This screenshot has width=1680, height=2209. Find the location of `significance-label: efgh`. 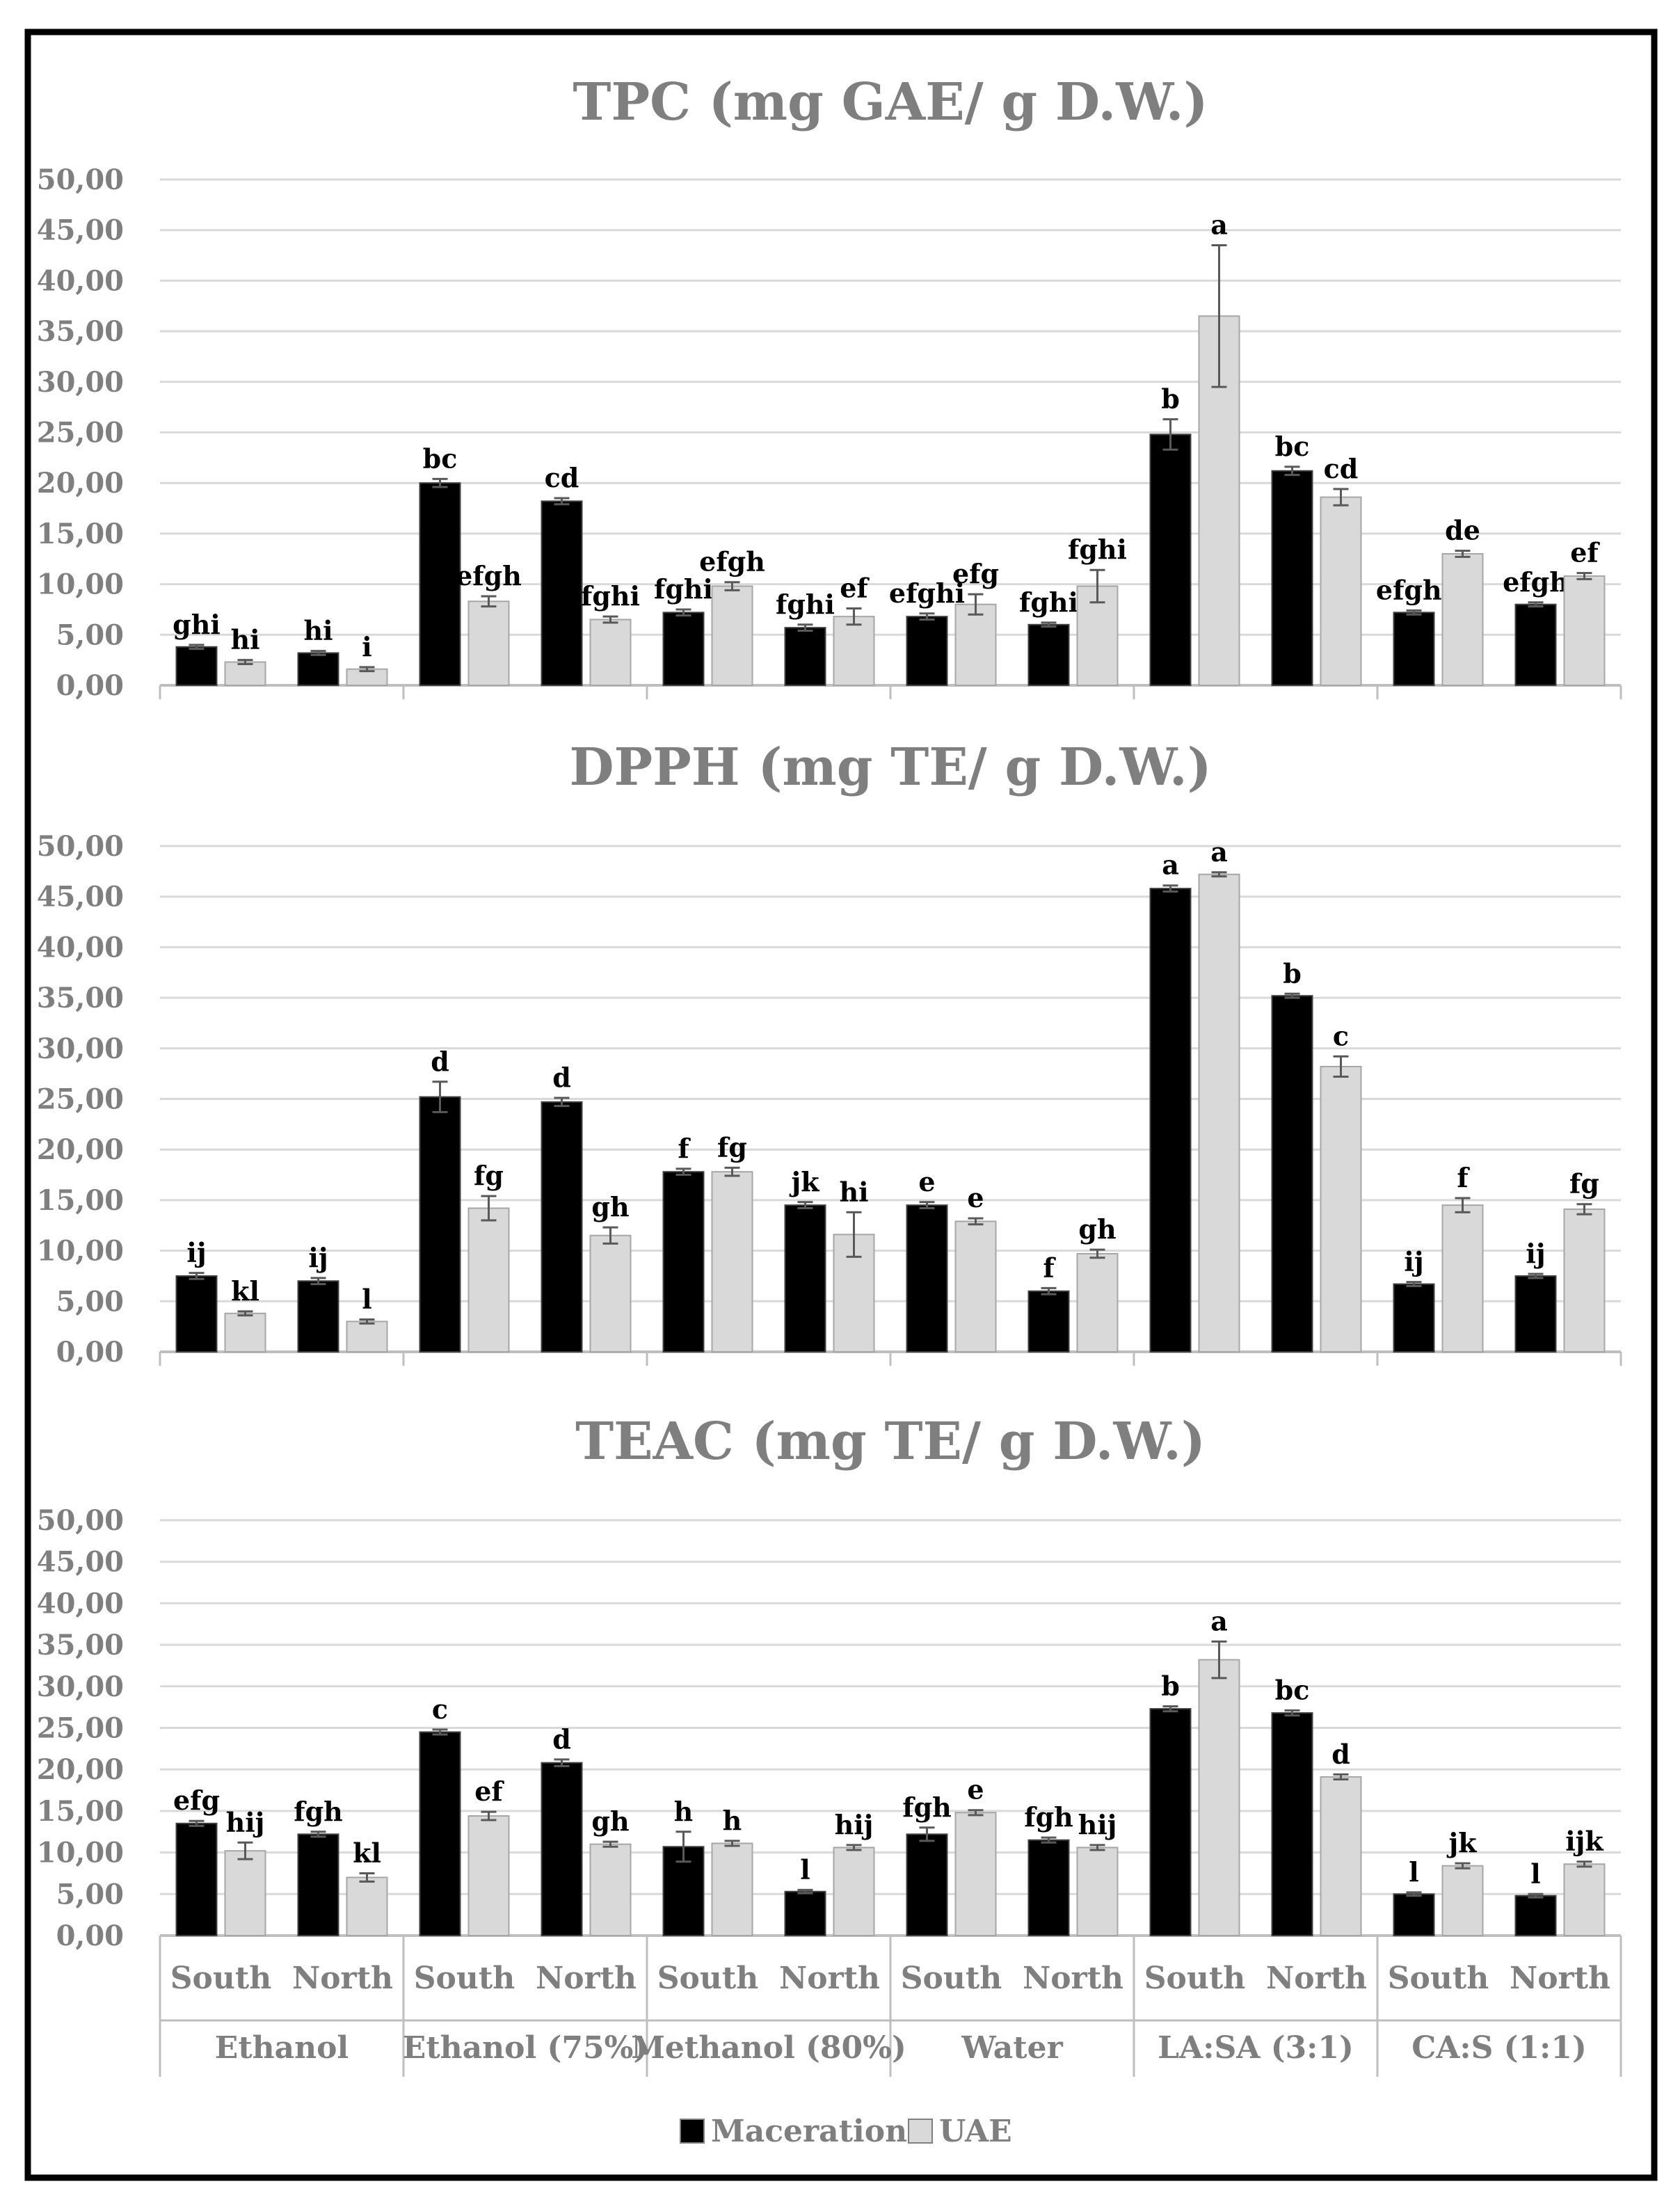

significance-label: efgh is located at coordinates (1536, 582).